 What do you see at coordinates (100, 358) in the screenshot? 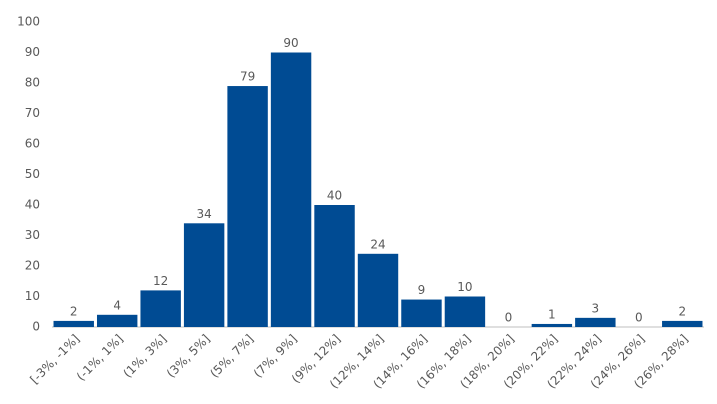
I see `x-tick-label: (-1%, 1%]` at bounding box center [100, 358].